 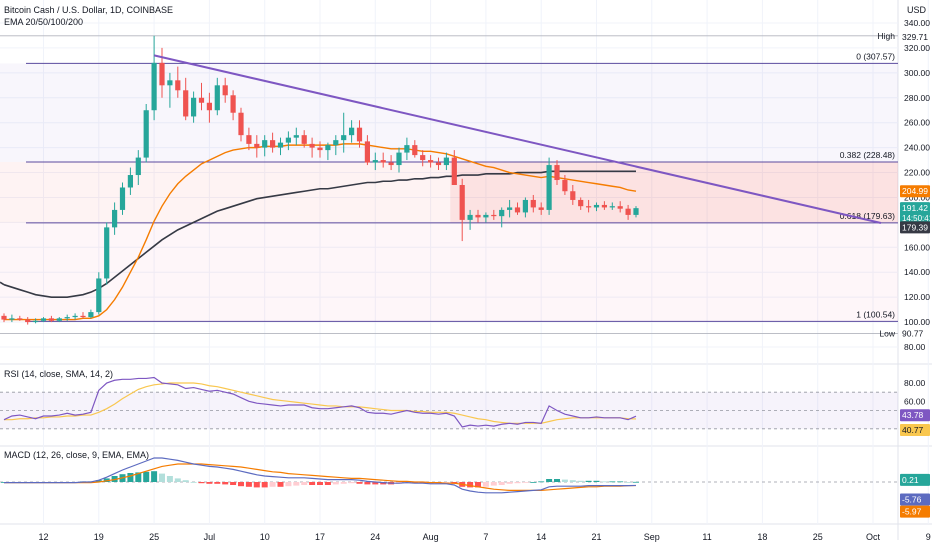 What do you see at coordinates (44, 22) in the screenshot?
I see `indicator-legend: EMA 20/50/100/200` at bounding box center [44, 22].